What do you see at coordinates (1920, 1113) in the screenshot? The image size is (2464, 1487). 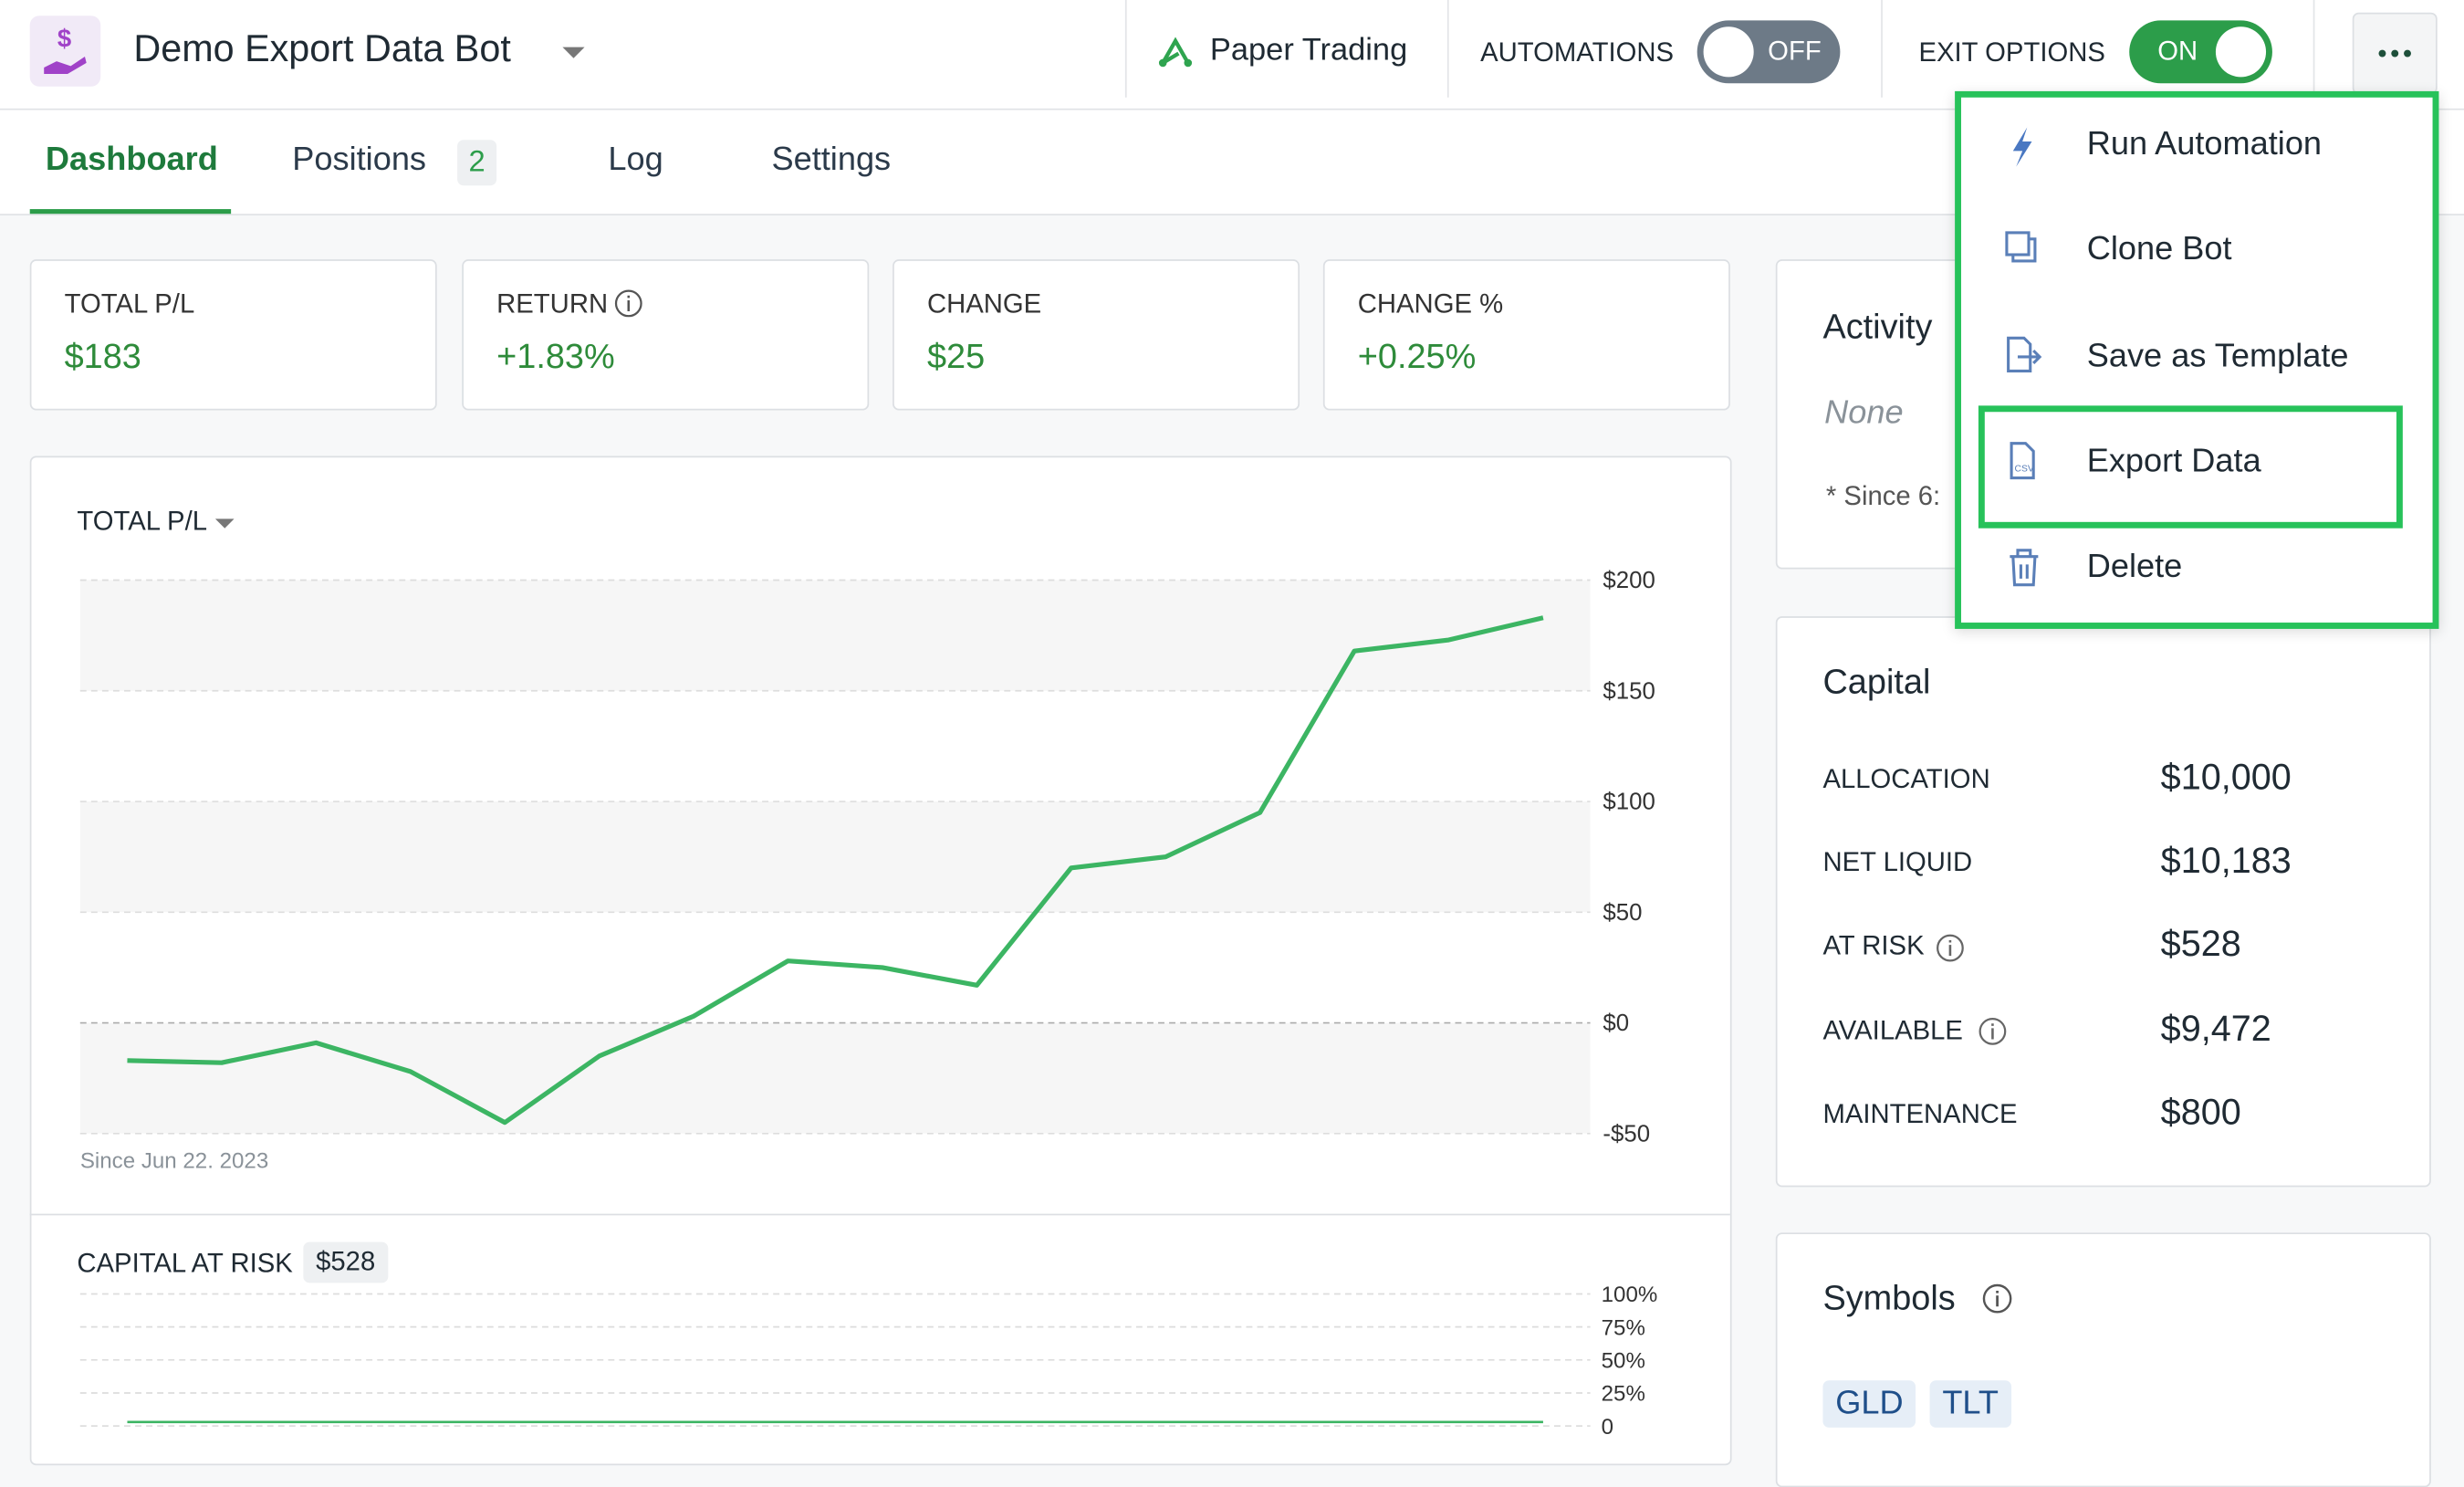 I see `capital-label: MAINTENANCE` at bounding box center [1920, 1113].